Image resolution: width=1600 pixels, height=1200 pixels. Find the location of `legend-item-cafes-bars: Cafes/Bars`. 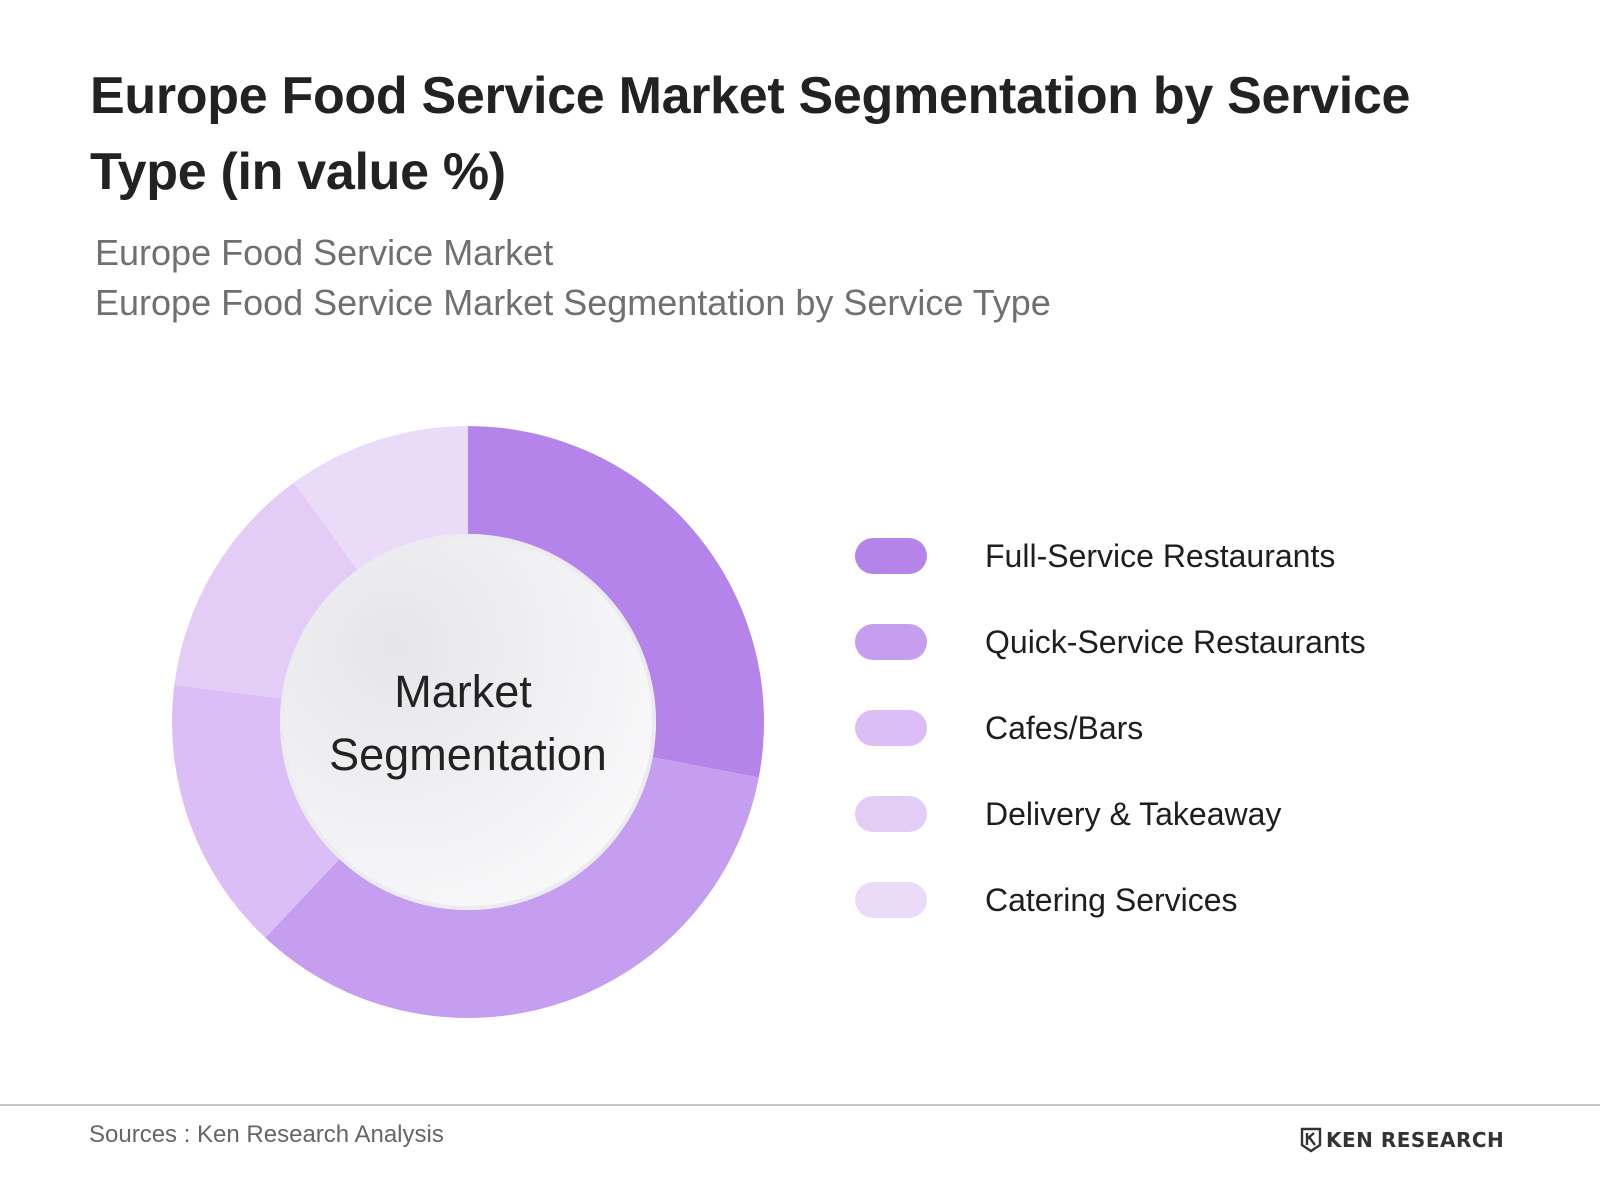

legend-item-cafes-bars: Cafes/Bars is located at coordinates (1110, 728).